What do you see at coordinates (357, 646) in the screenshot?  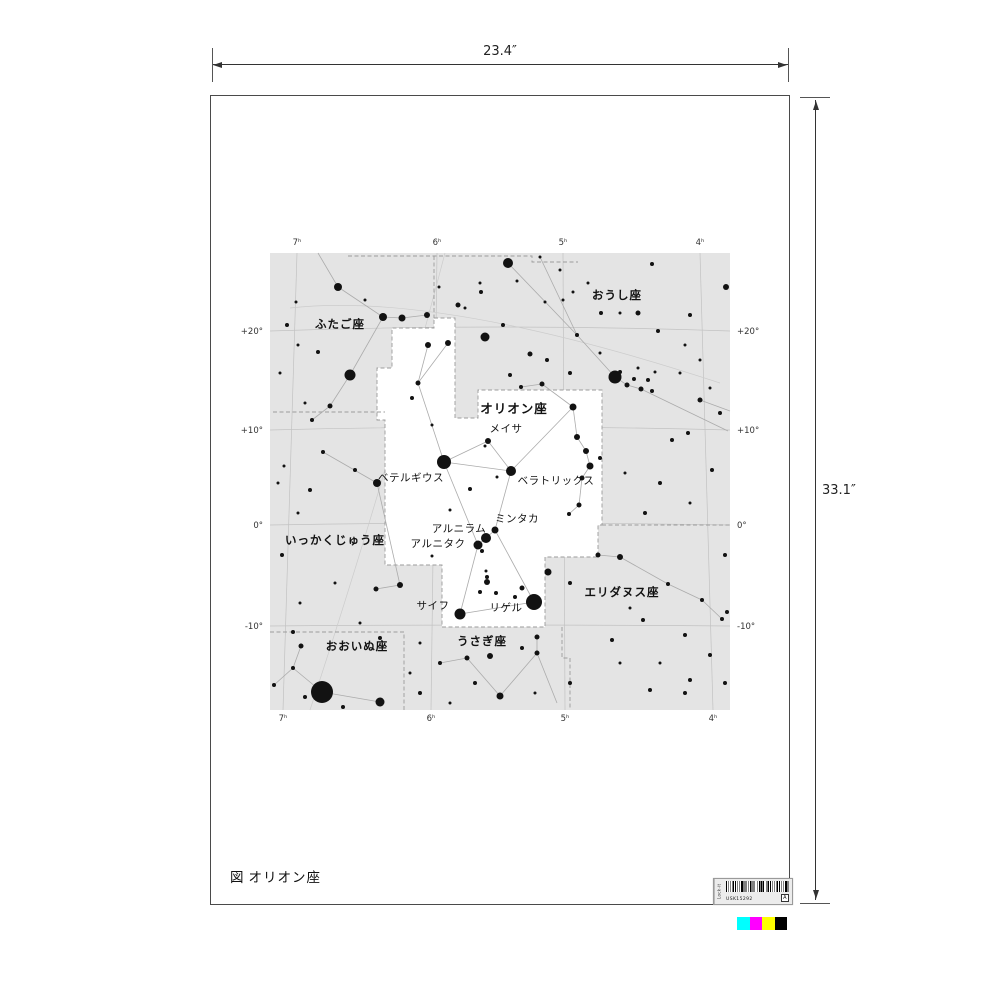 I see `constellation-label: おおいぬ座` at bounding box center [357, 646].